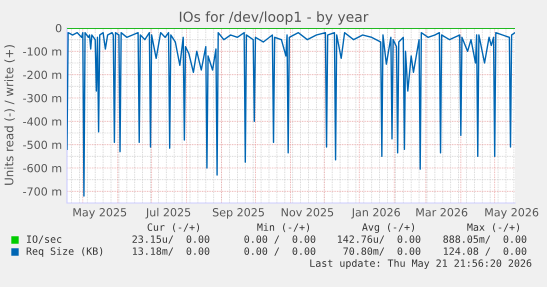 This screenshot has height=287, width=547. I want to click on text: Max (-/+), so click(493, 227).